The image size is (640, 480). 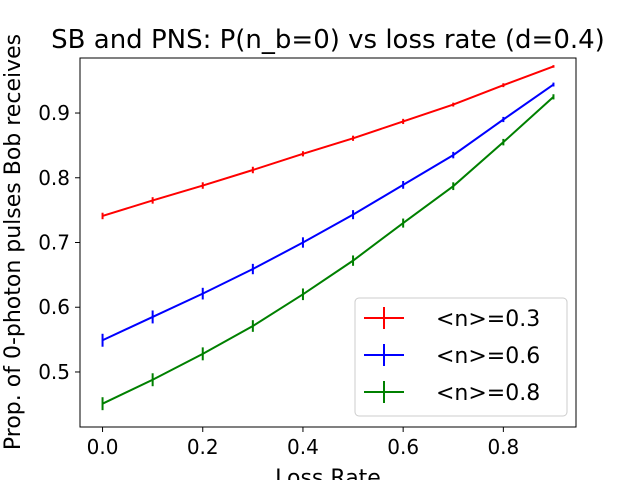 I want to click on y-axis-ticks: 0.5 0.6 0.7 0.8 0.9, so click(x=59, y=242).